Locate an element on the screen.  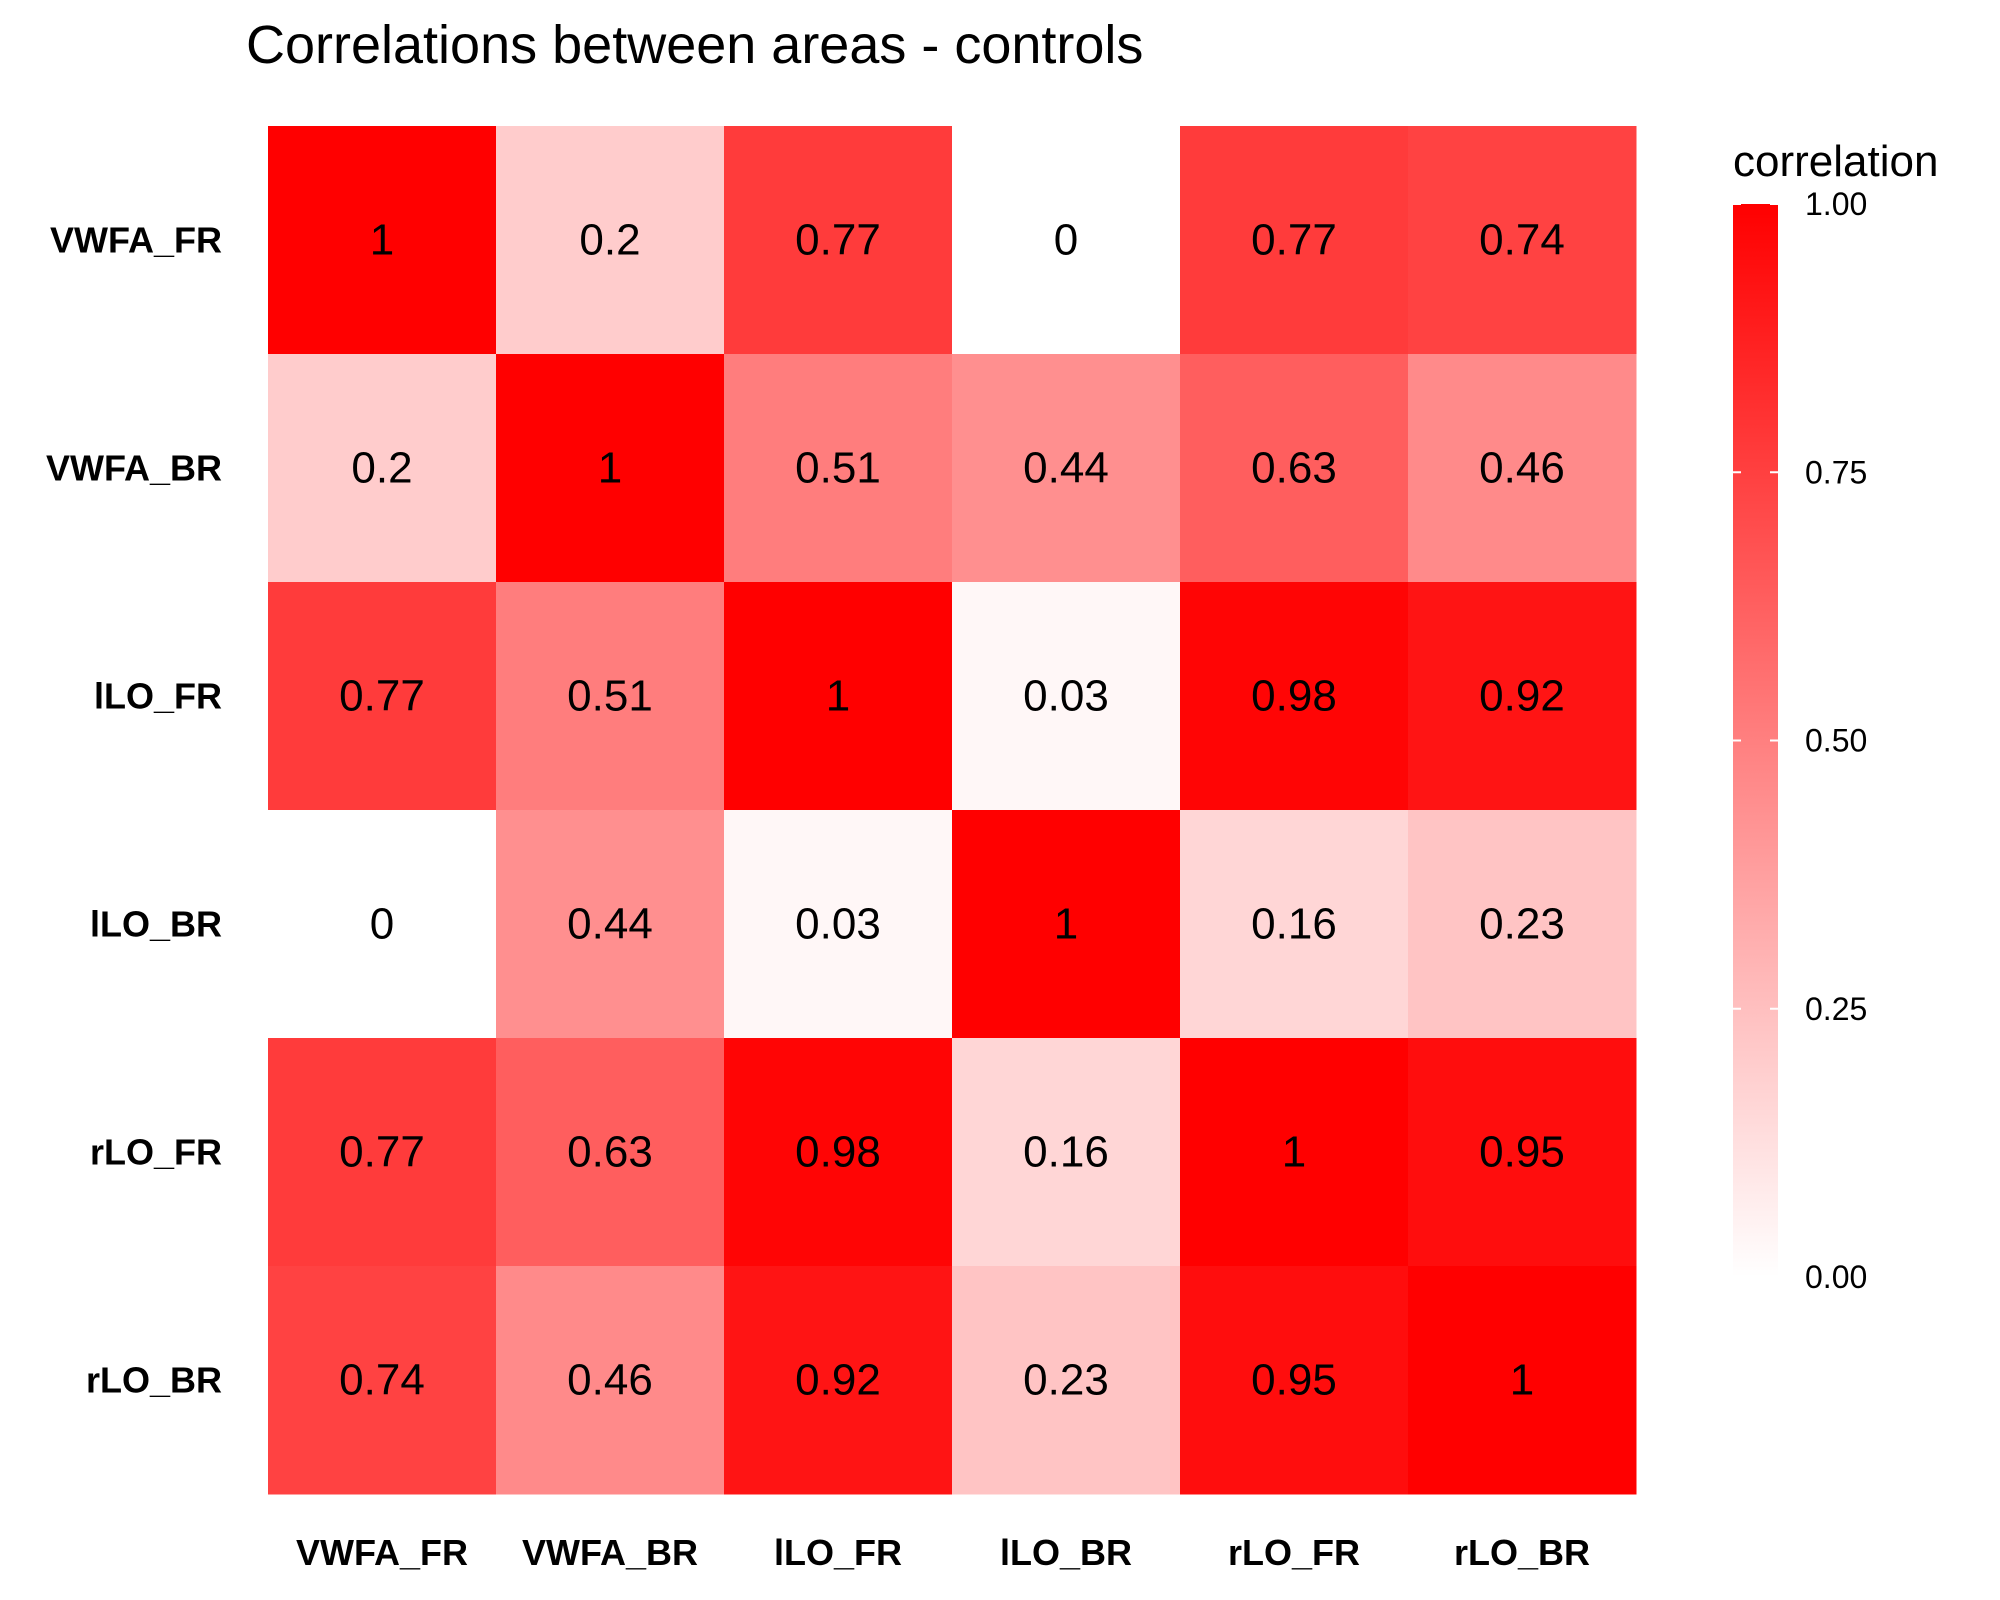
chart-title: Correlations between areas - controls is located at coordinates (695, 45).